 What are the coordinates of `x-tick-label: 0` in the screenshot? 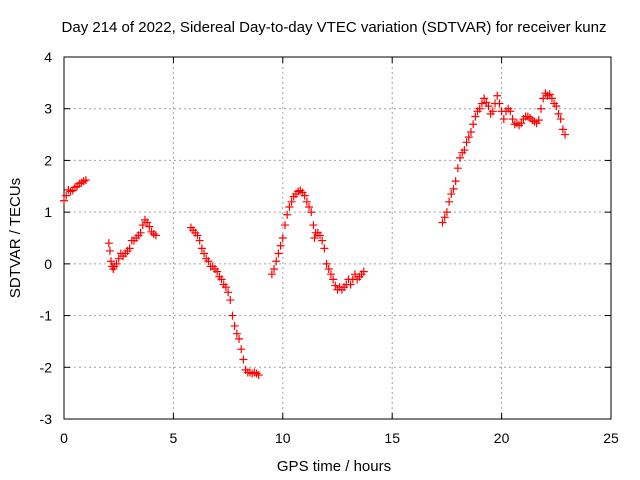 It's located at (64, 438).